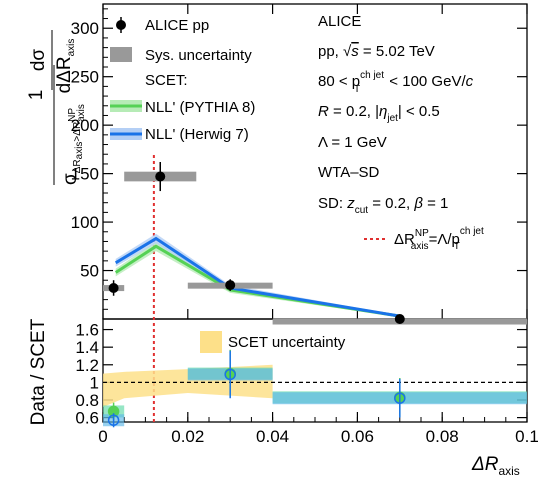 The height and width of the screenshot is (479, 541). I want to click on ann-energy: pp, √s = 5.02 TeV, so click(376, 51).